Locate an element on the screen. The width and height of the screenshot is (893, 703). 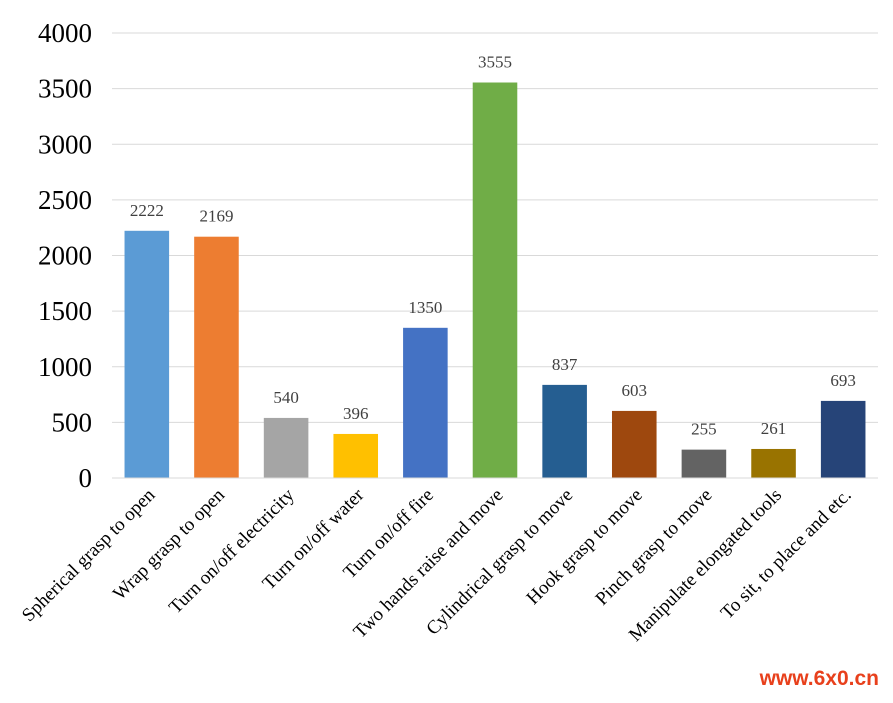
data-label: 603 is located at coordinates (635, 390).